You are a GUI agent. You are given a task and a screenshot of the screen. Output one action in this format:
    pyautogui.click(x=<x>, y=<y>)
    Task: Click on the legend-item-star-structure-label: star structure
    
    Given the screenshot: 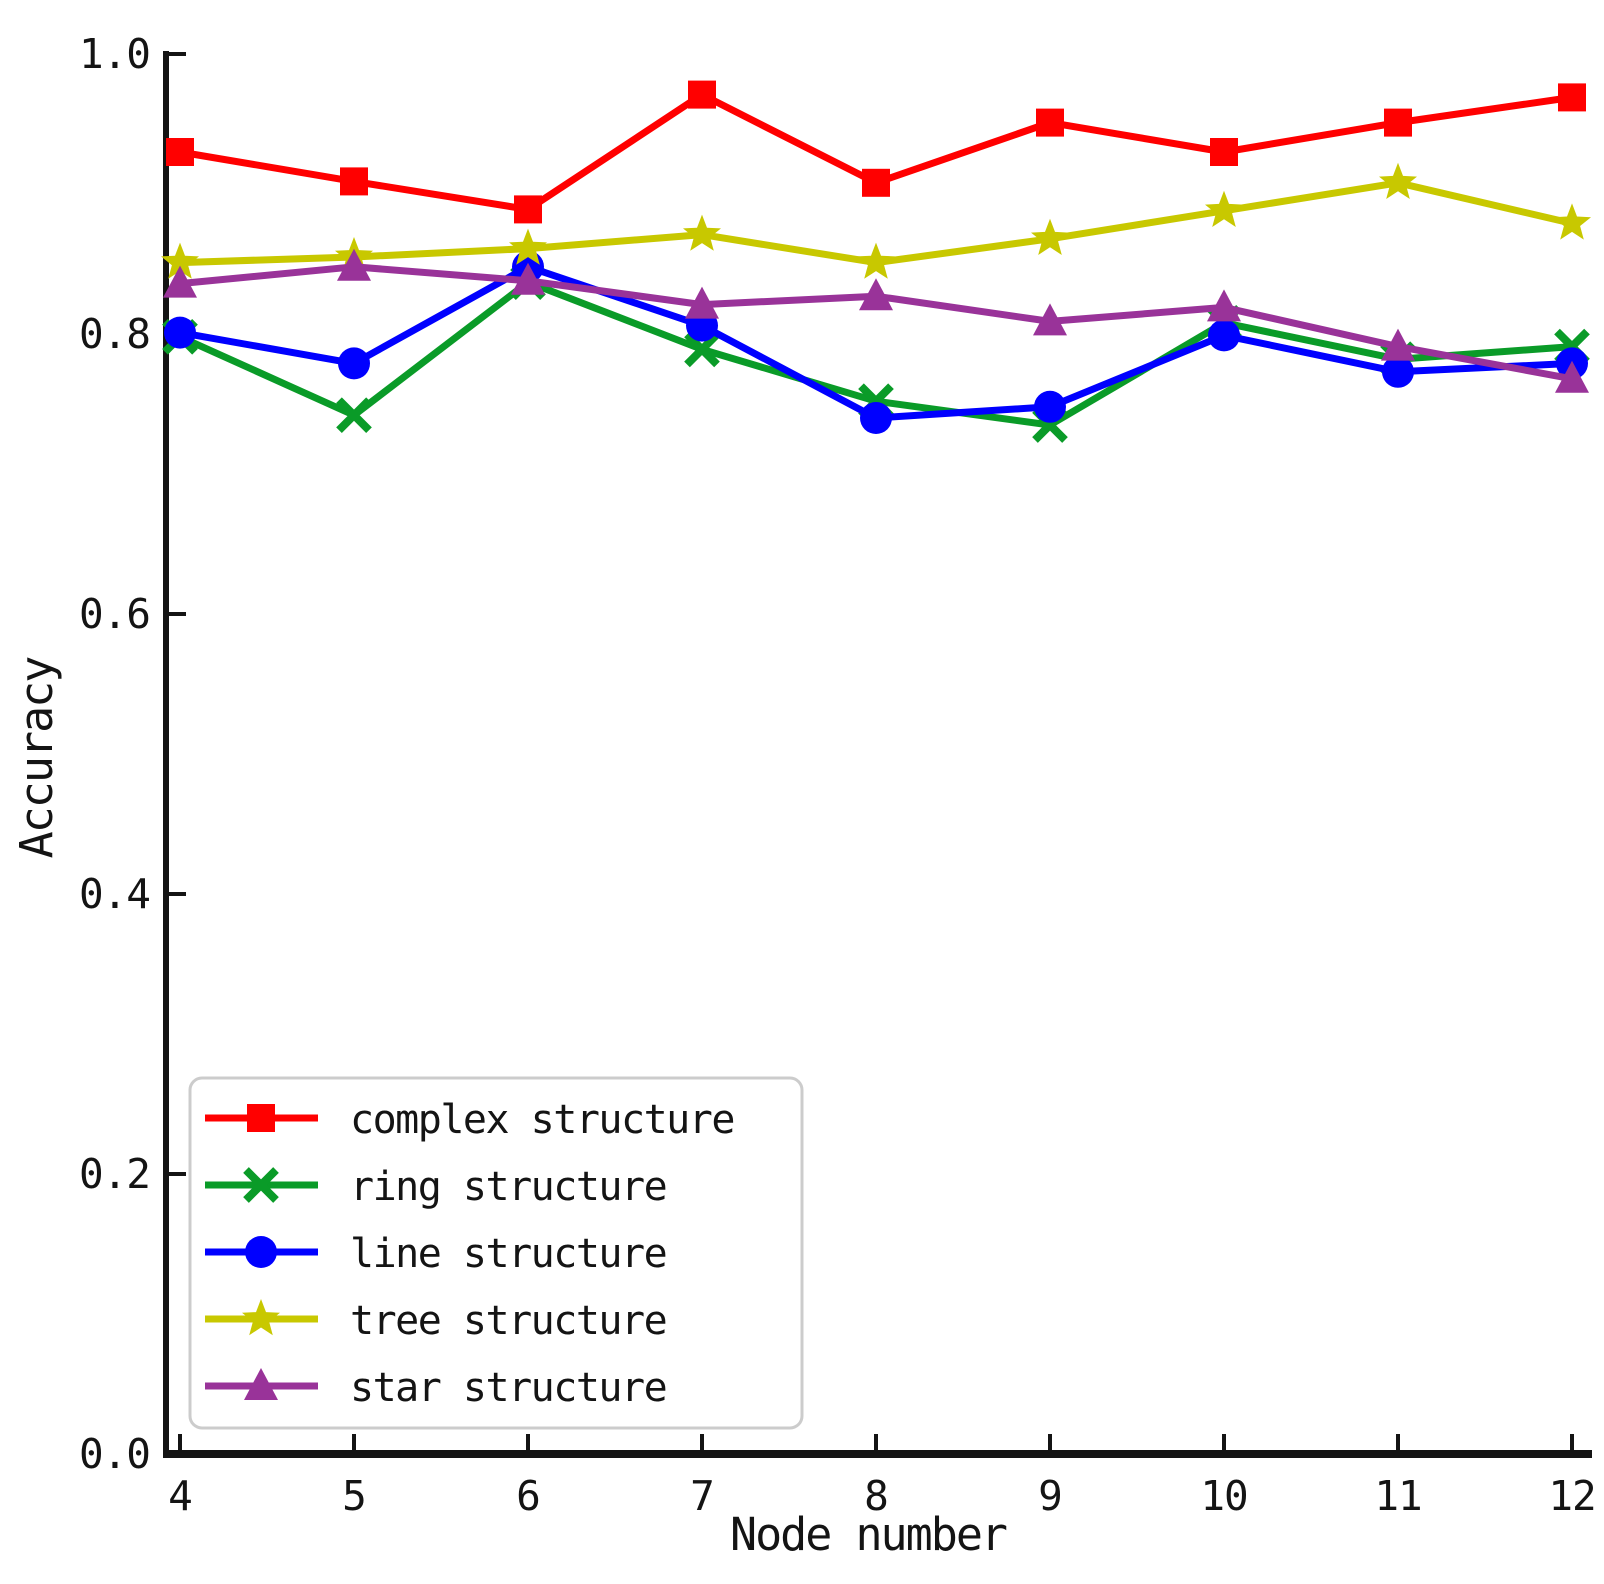 What is the action you would take?
    pyautogui.click(x=508, y=1388)
    